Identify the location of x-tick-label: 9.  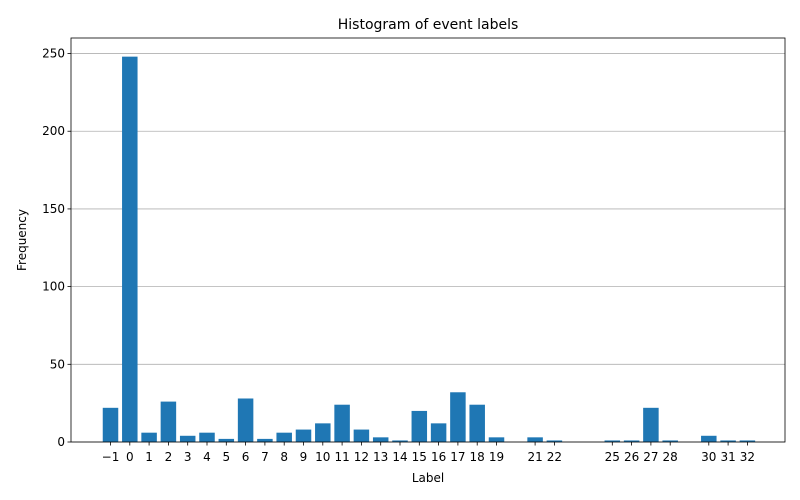
(304, 457).